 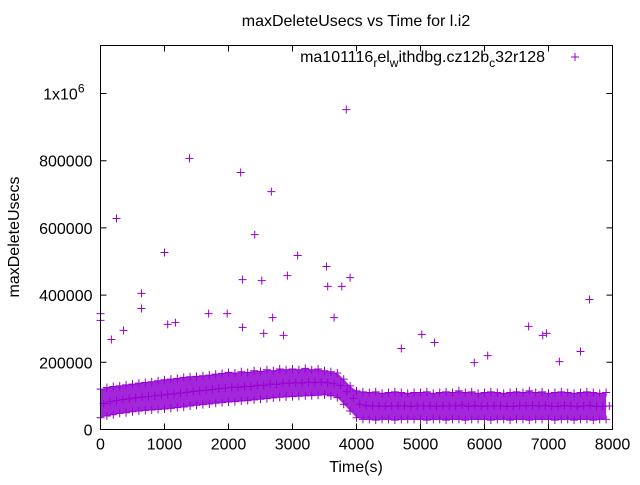 I want to click on x-axis-label: Time(s), so click(x=356, y=467).